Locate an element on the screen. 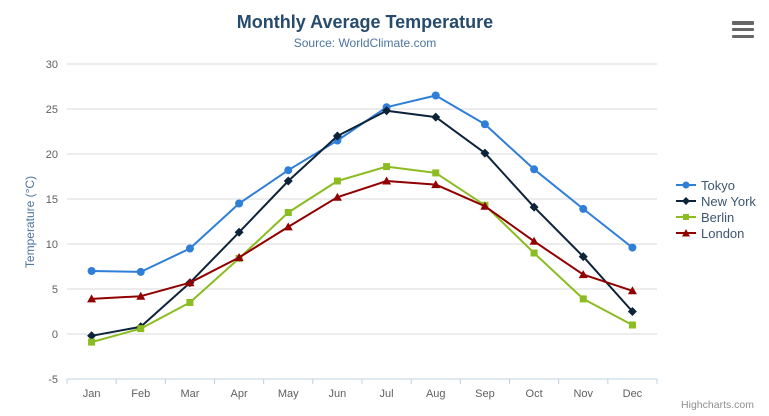 Image resolution: width=769 pixels, height=416 pixels. y-axis-label: 15 is located at coordinates (52, 200).